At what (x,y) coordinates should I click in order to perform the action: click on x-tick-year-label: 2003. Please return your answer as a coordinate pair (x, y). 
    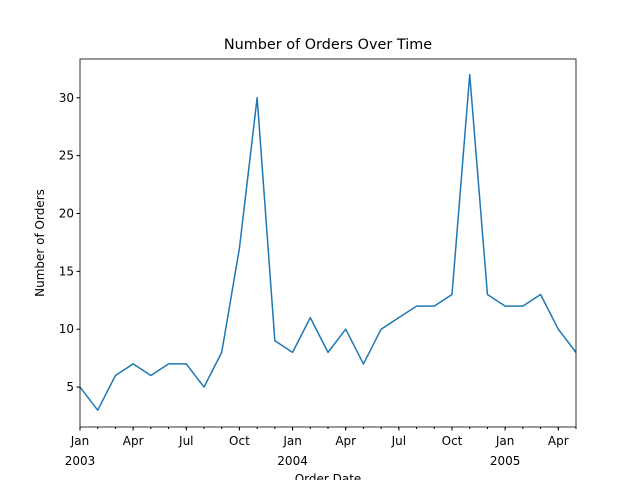
    Looking at the image, I should click on (80, 461).